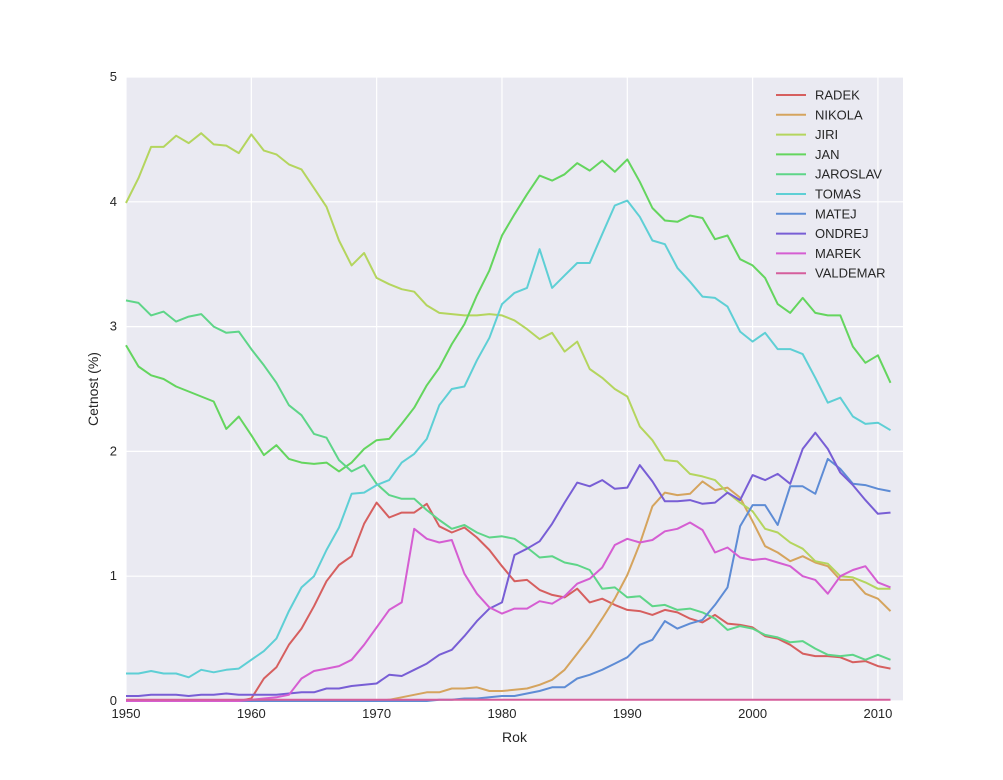 This screenshot has width=1003, height=780. Describe the element at coordinates (251, 713) in the screenshot. I see `x-tick-label: 1960` at that location.